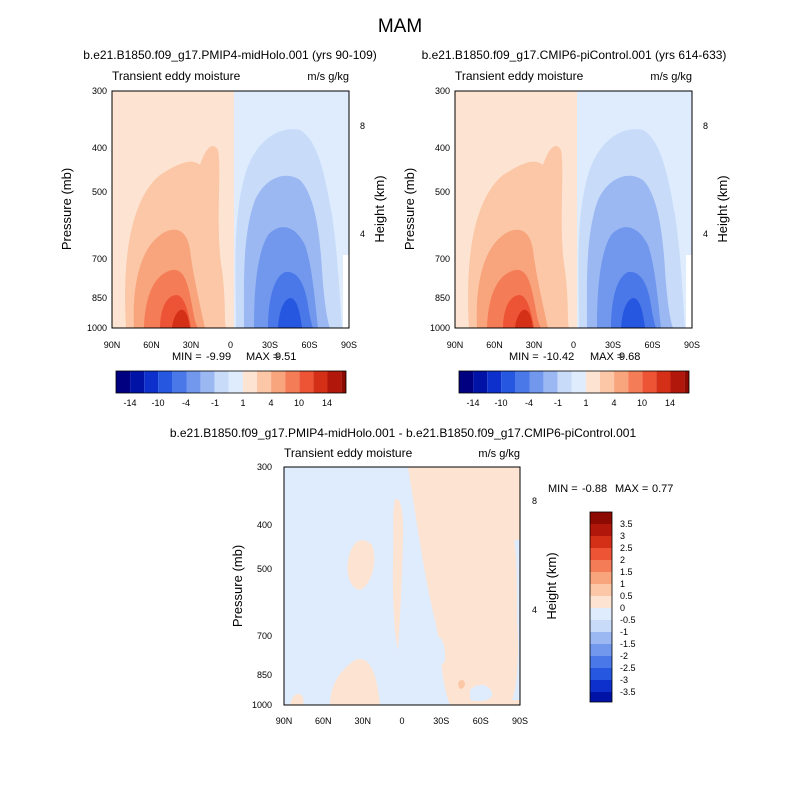  I want to click on panel-b-xtick-label-2: 30N, so click(534, 345).